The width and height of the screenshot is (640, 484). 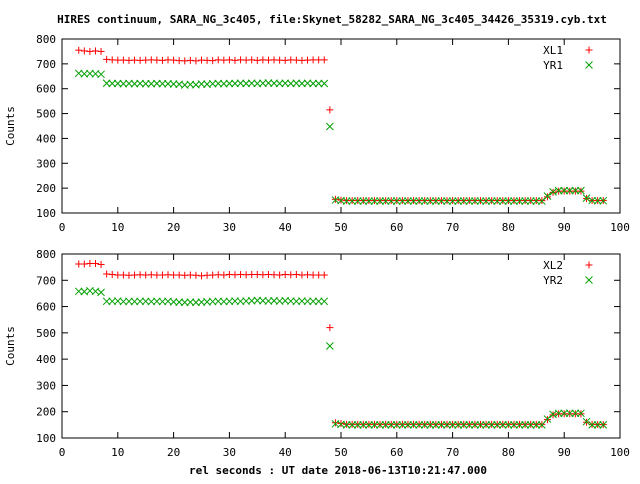 What do you see at coordinates (117, 227) in the screenshot?
I see `x-tick-label: 10` at bounding box center [117, 227].